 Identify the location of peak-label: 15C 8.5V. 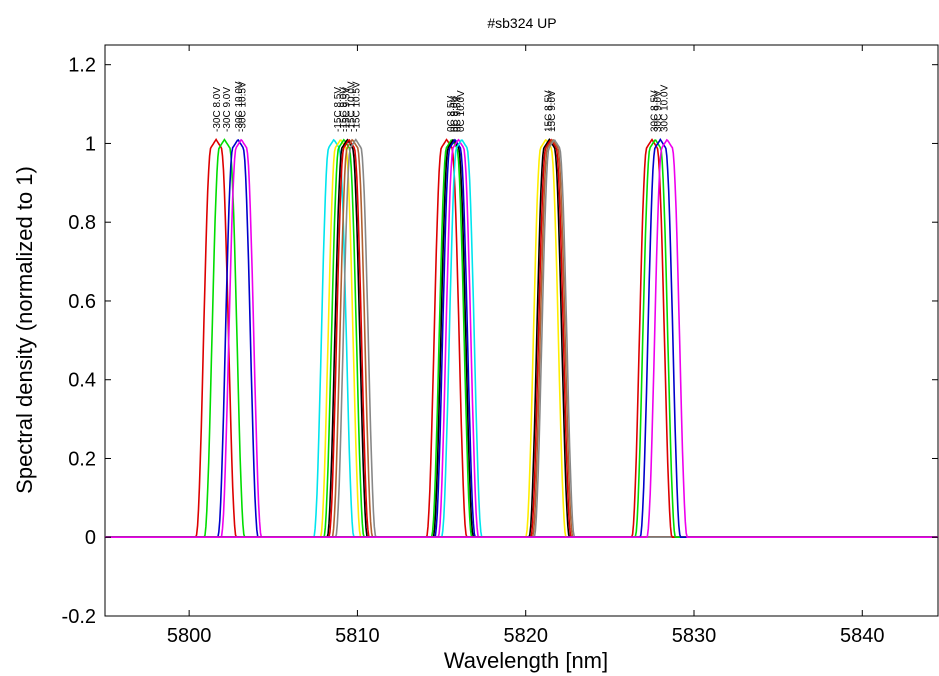
(549, 111).